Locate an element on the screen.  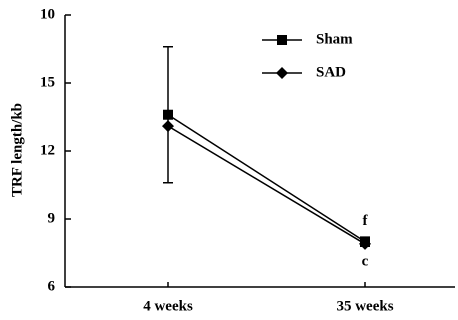
y-tick-label: 12 is located at coordinates (47, 150).